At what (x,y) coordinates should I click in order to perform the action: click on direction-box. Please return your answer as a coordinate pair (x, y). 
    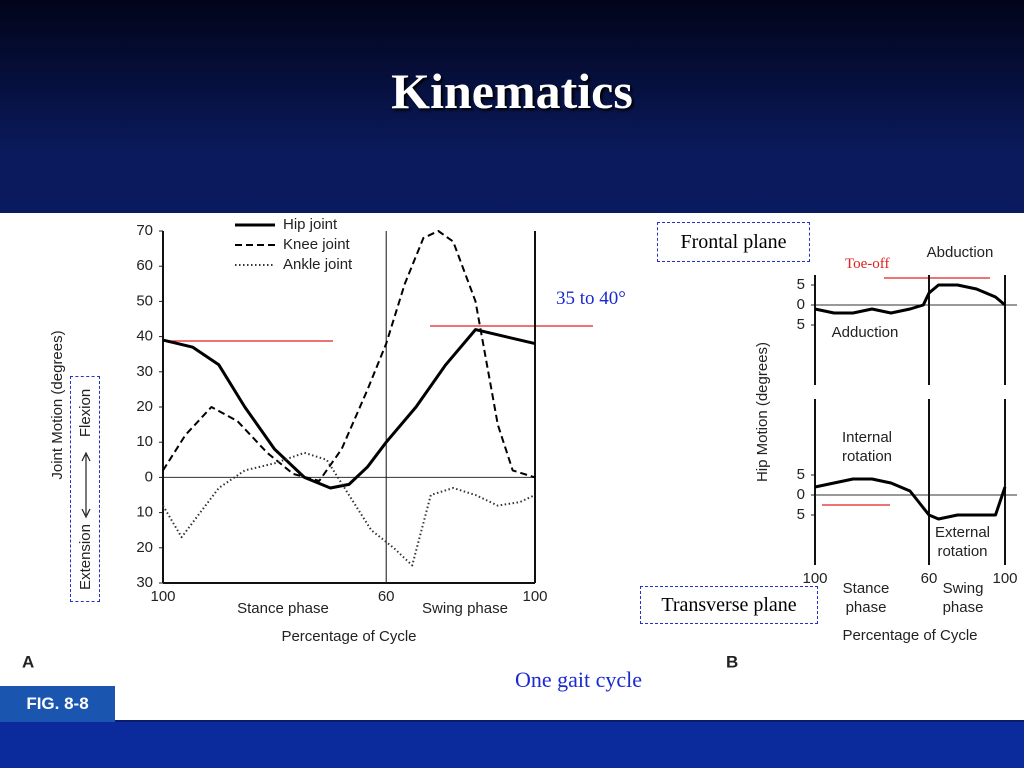
    Looking at the image, I should click on (85, 489).